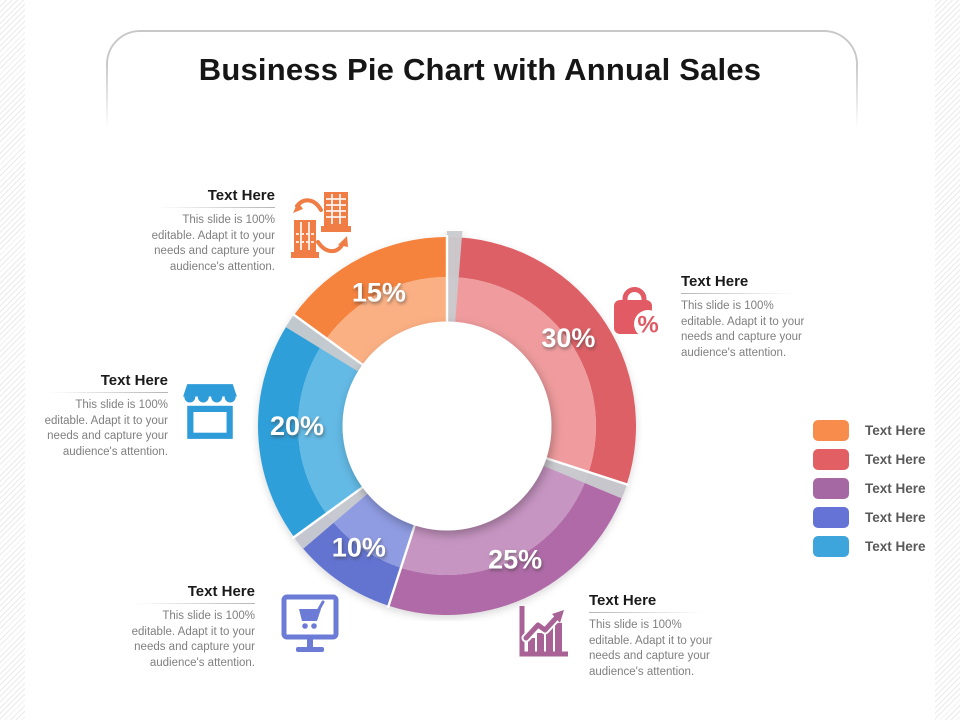  I want to click on ecommerce-monitor-icon, so click(310, 623).